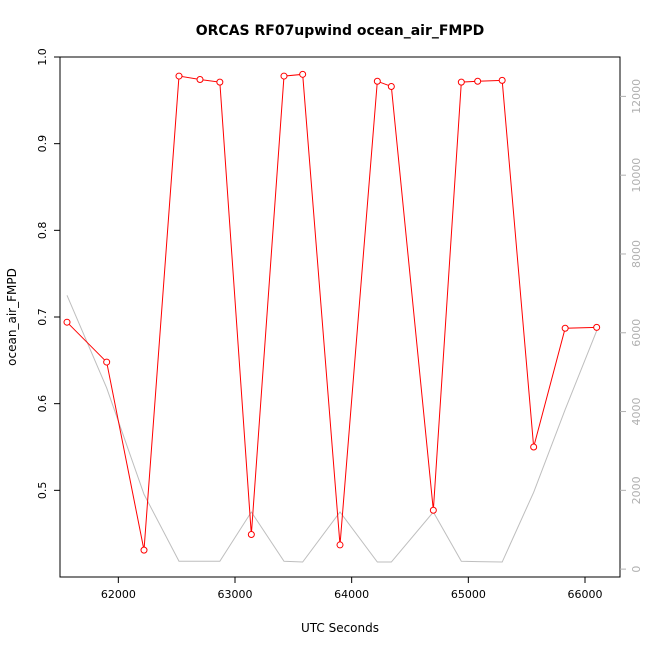 Image resolution: width=650 pixels, height=650 pixels. What do you see at coordinates (235, 594) in the screenshot?
I see `x-tick-label: 63000` at bounding box center [235, 594].